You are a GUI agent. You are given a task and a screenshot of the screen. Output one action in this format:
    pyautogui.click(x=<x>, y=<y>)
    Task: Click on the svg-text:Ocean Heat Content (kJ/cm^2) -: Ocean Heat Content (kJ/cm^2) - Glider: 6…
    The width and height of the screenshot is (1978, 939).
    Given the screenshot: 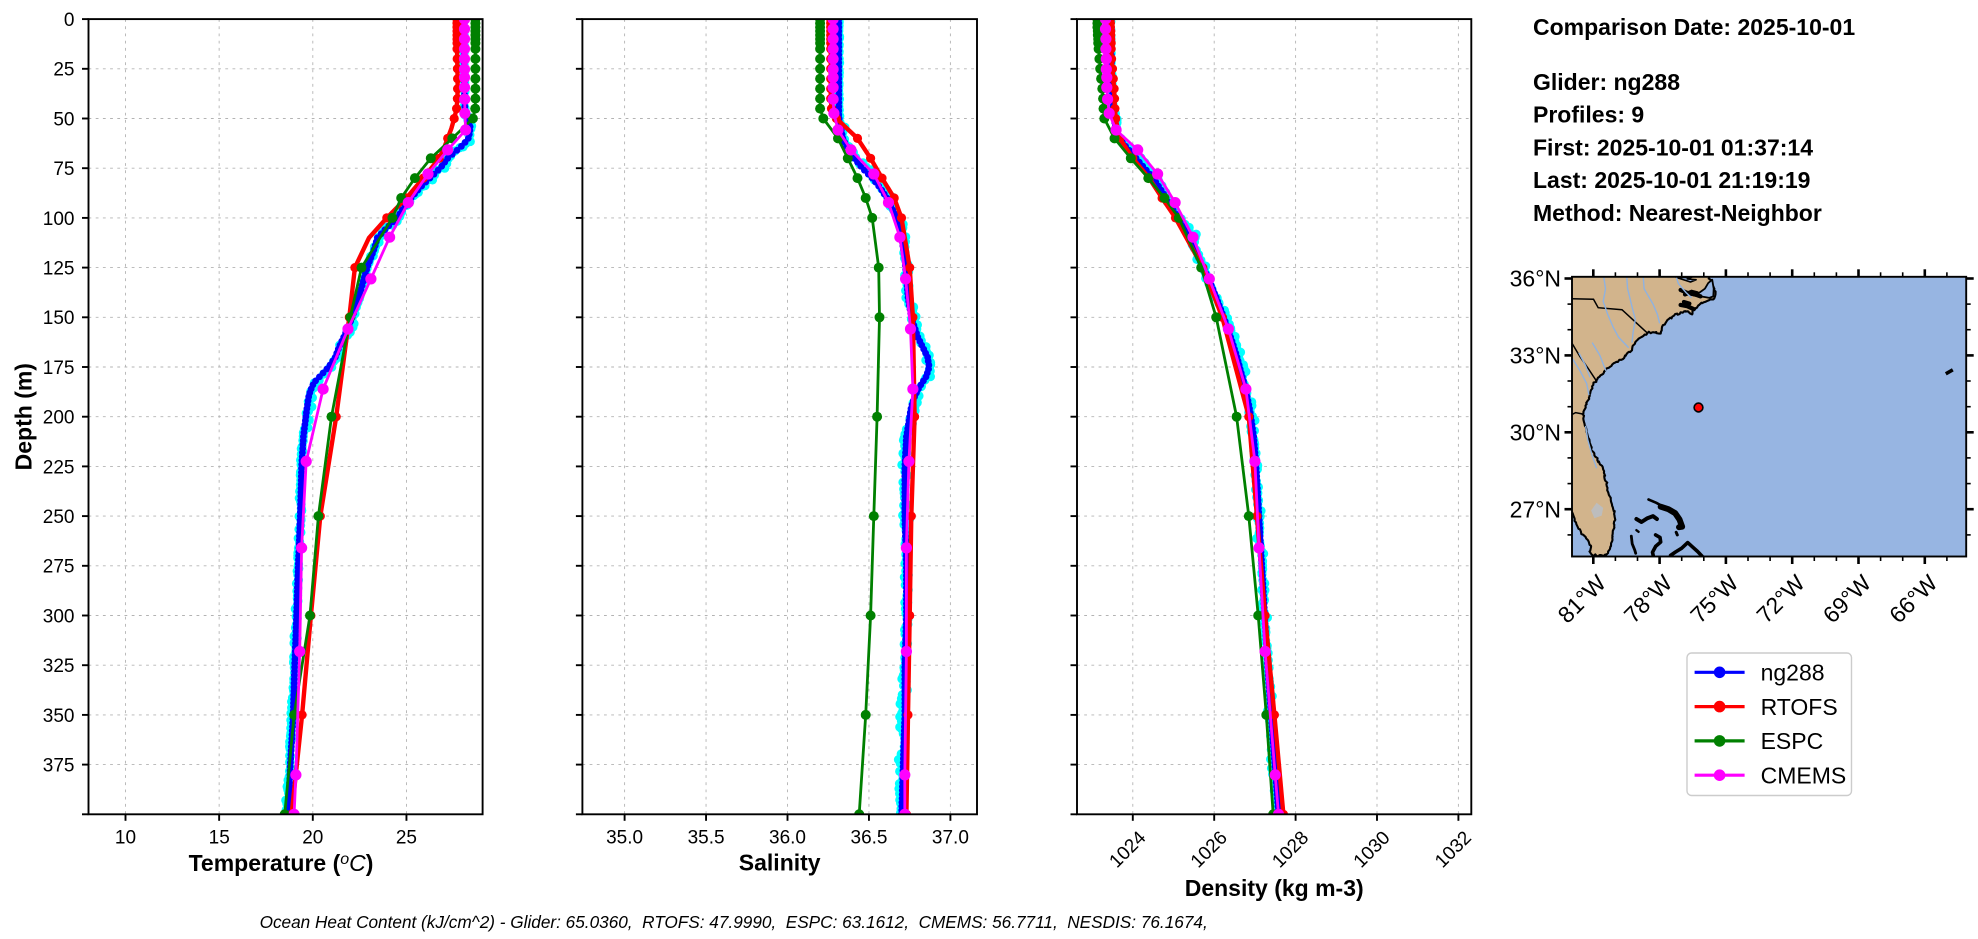 What is the action you would take?
    pyautogui.click(x=734, y=922)
    